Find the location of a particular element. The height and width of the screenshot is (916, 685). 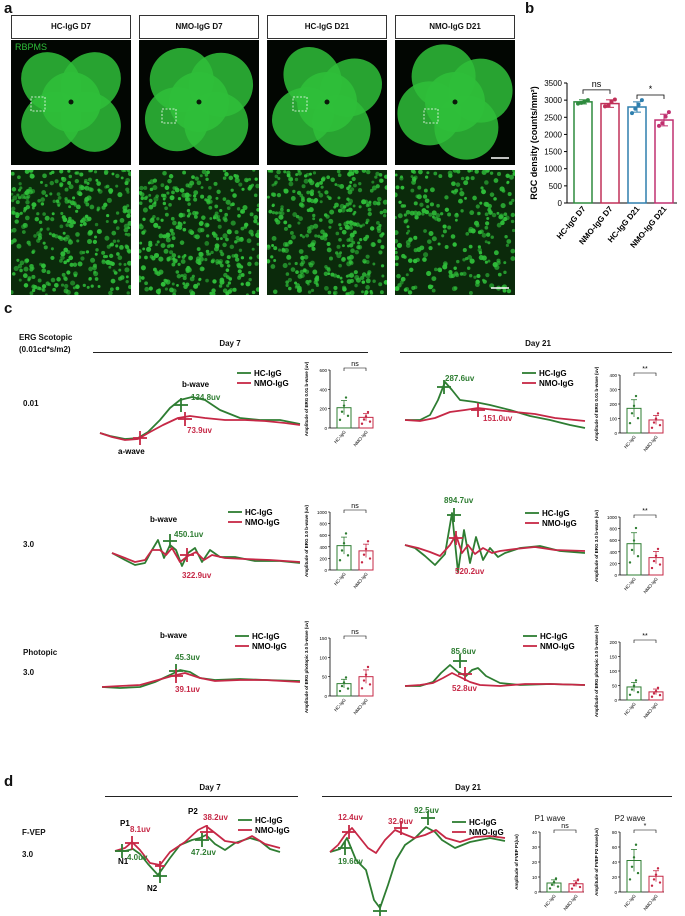

row-label-001: 0.01 is located at coordinates (31, 403).